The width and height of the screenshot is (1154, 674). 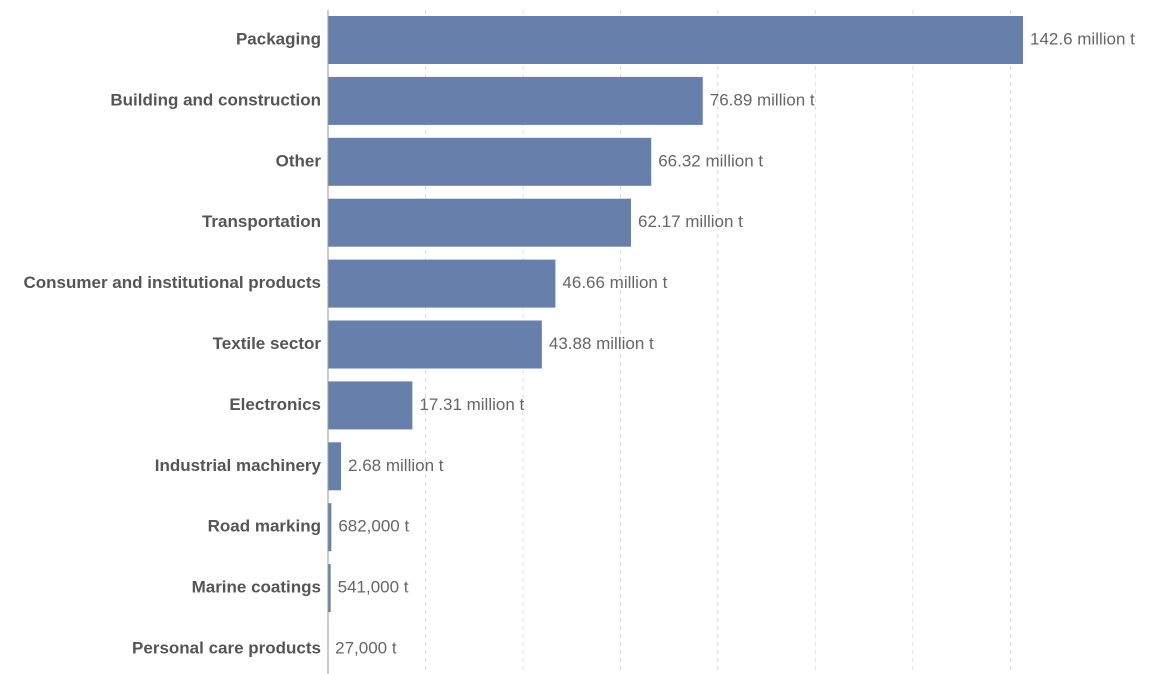 I want to click on value-label: 17.31 million t, so click(x=471, y=404).